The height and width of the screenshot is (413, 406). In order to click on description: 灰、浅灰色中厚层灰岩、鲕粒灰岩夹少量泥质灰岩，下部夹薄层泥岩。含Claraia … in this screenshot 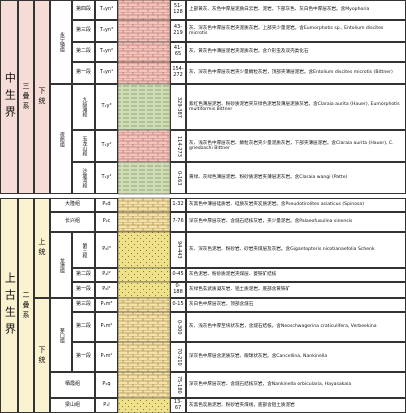, I will do `click(296, 146)`.